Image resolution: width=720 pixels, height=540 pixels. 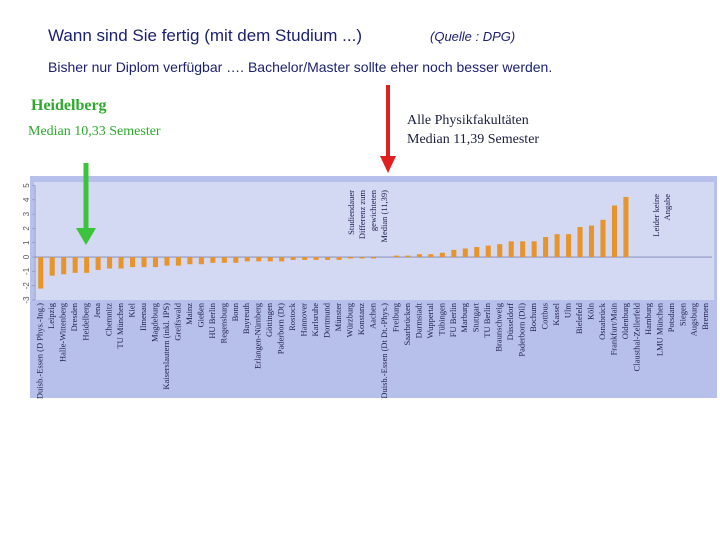 What do you see at coordinates (143, 316) in the screenshot?
I see `x-tick-label: Ilmenau` at bounding box center [143, 316].